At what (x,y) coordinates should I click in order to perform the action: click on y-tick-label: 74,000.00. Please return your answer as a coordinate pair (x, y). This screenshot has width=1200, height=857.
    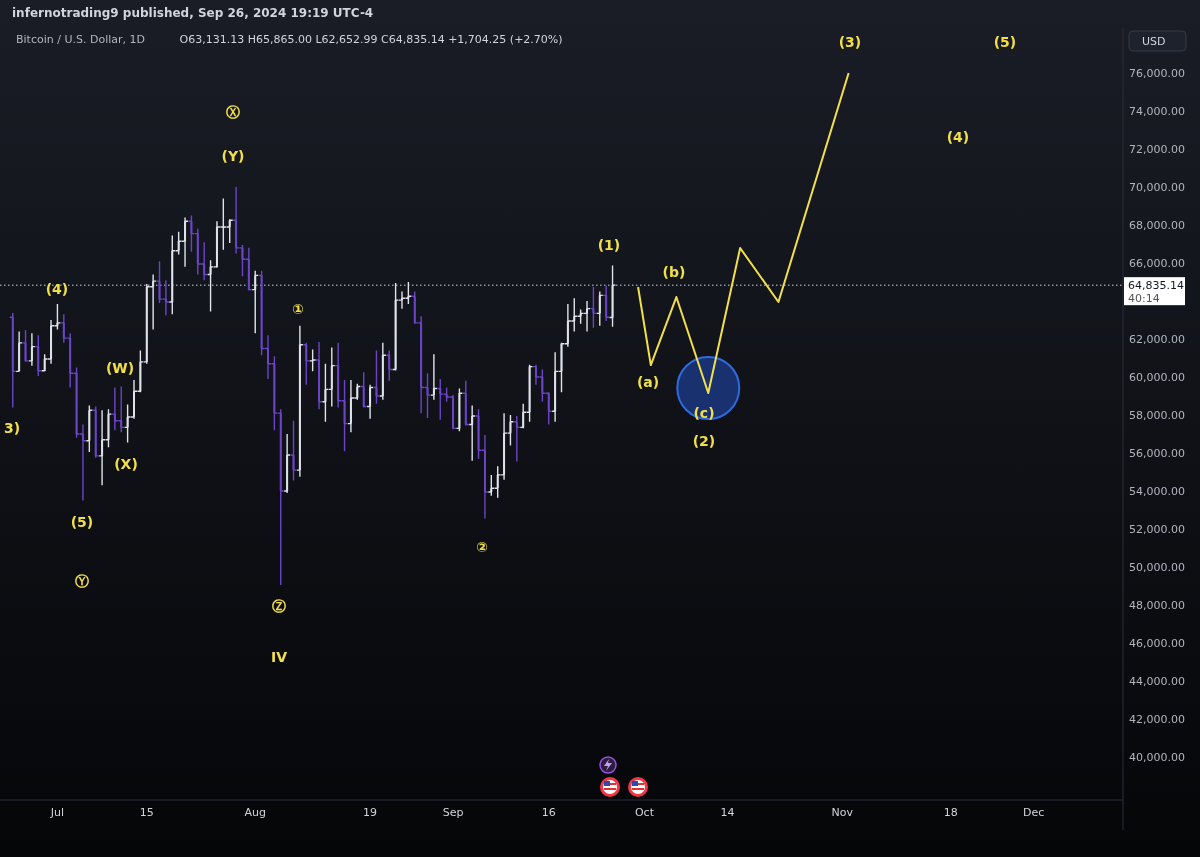
    Looking at the image, I should click on (1157, 111).